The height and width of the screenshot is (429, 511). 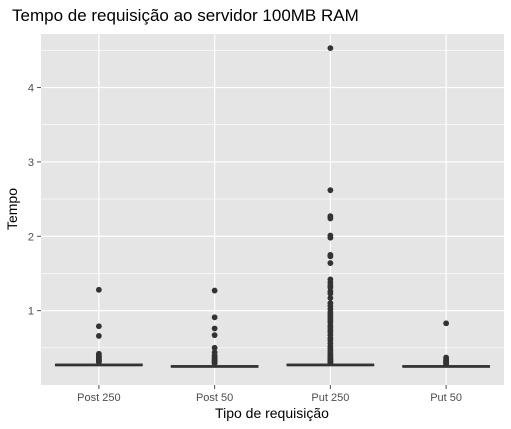 I want to click on y-tick-label: 3, so click(x=31, y=163).